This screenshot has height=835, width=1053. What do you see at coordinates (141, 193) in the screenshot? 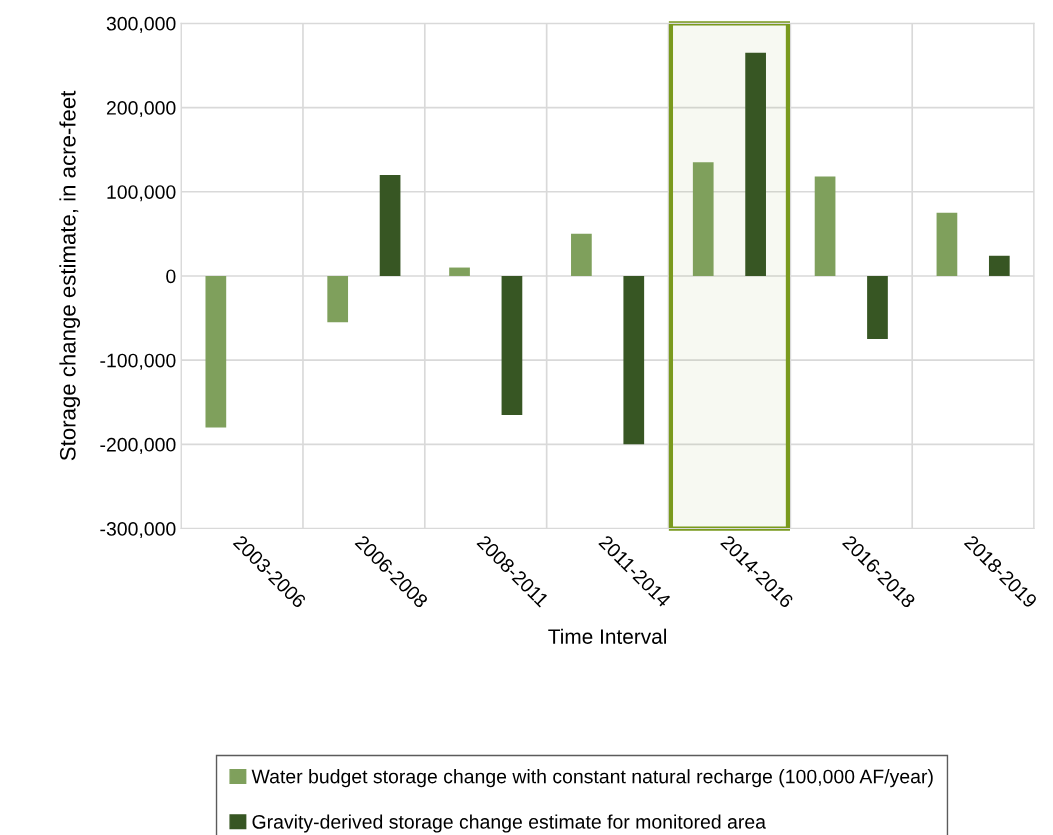
I see `y-tick-label: 100,000` at bounding box center [141, 193].